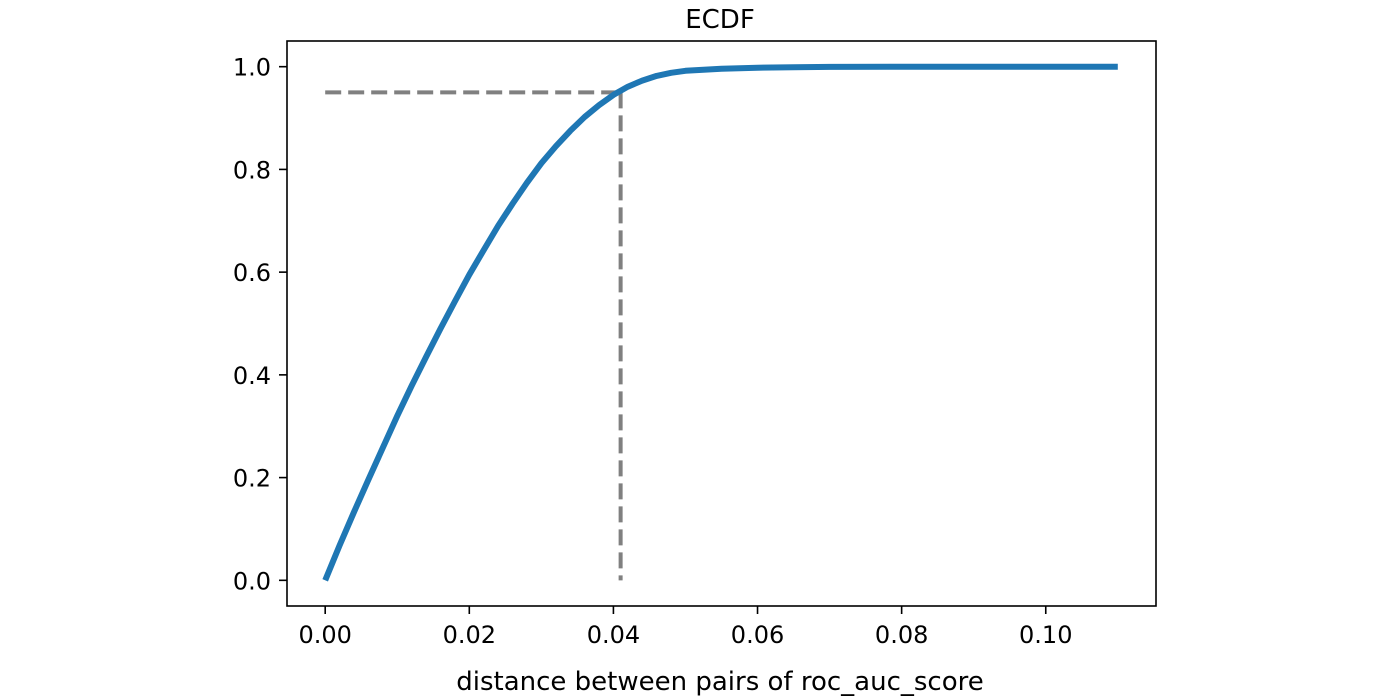 The image size is (1400, 700). Describe the element at coordinates (720, 20) in the screenshot. I see `chart-title: ECDF` at that location.